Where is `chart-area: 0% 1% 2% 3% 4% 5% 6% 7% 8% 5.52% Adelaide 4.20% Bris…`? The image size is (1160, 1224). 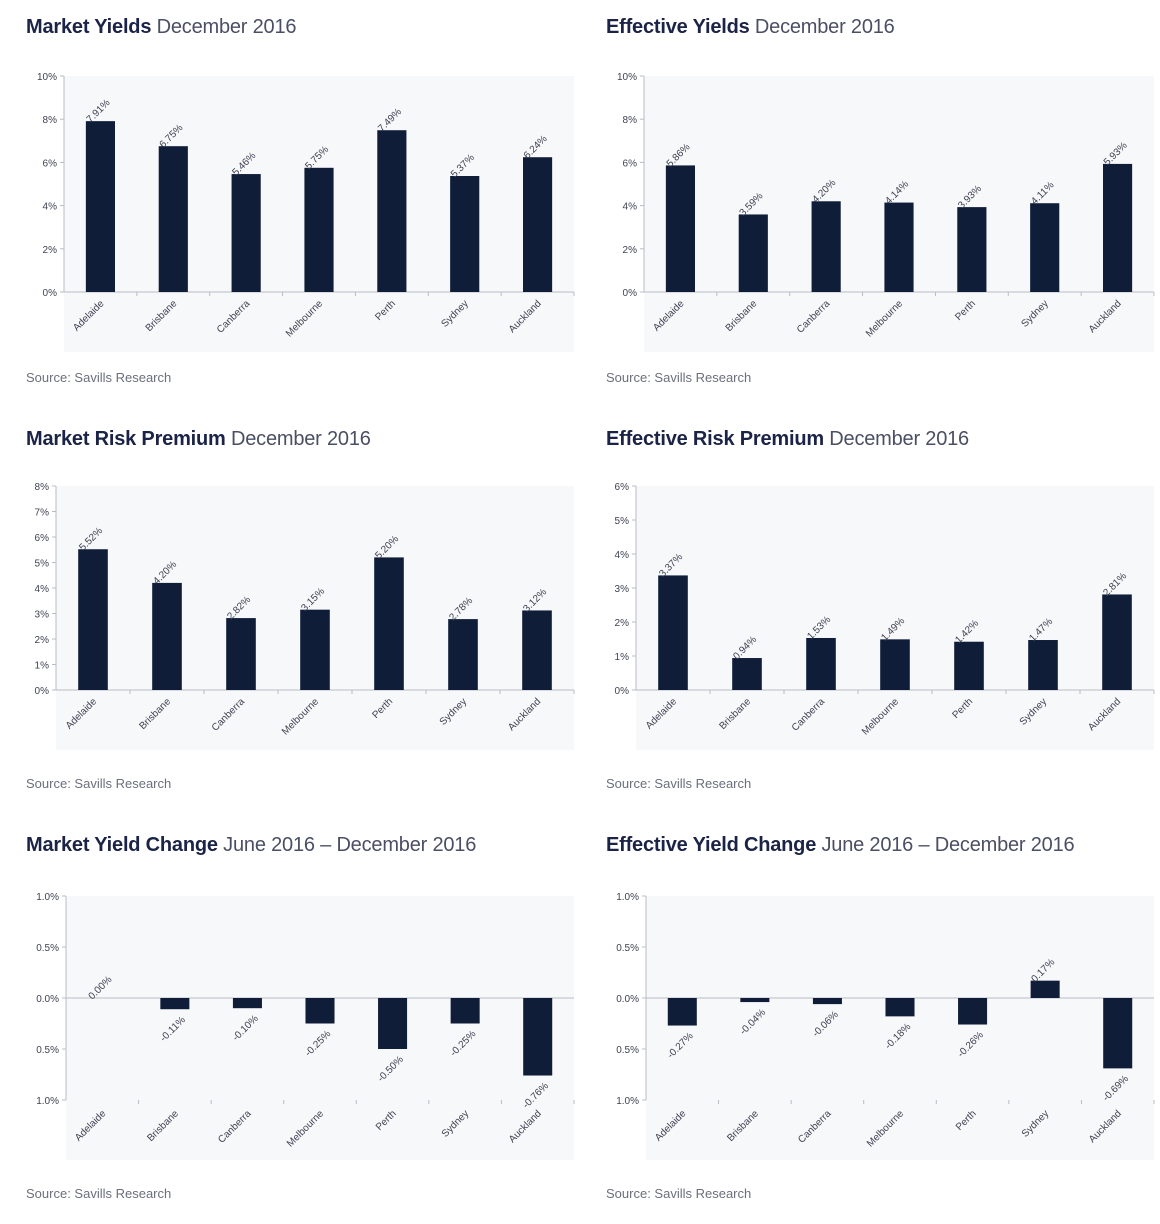 chart-area: 0% 1% 2% 3% 4% 5% 6% 7% 8% 5.52% Adelaide 4.20% Bris… is located at coordinates (304, 629).